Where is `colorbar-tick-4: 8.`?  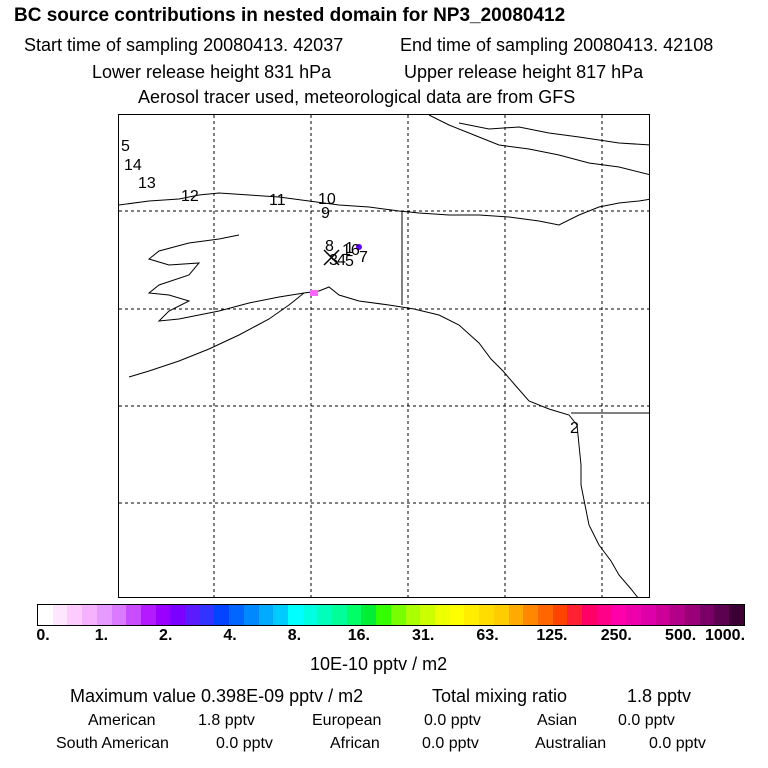 colorbar-tick-4: 8. is located at coordinates (294, 635).